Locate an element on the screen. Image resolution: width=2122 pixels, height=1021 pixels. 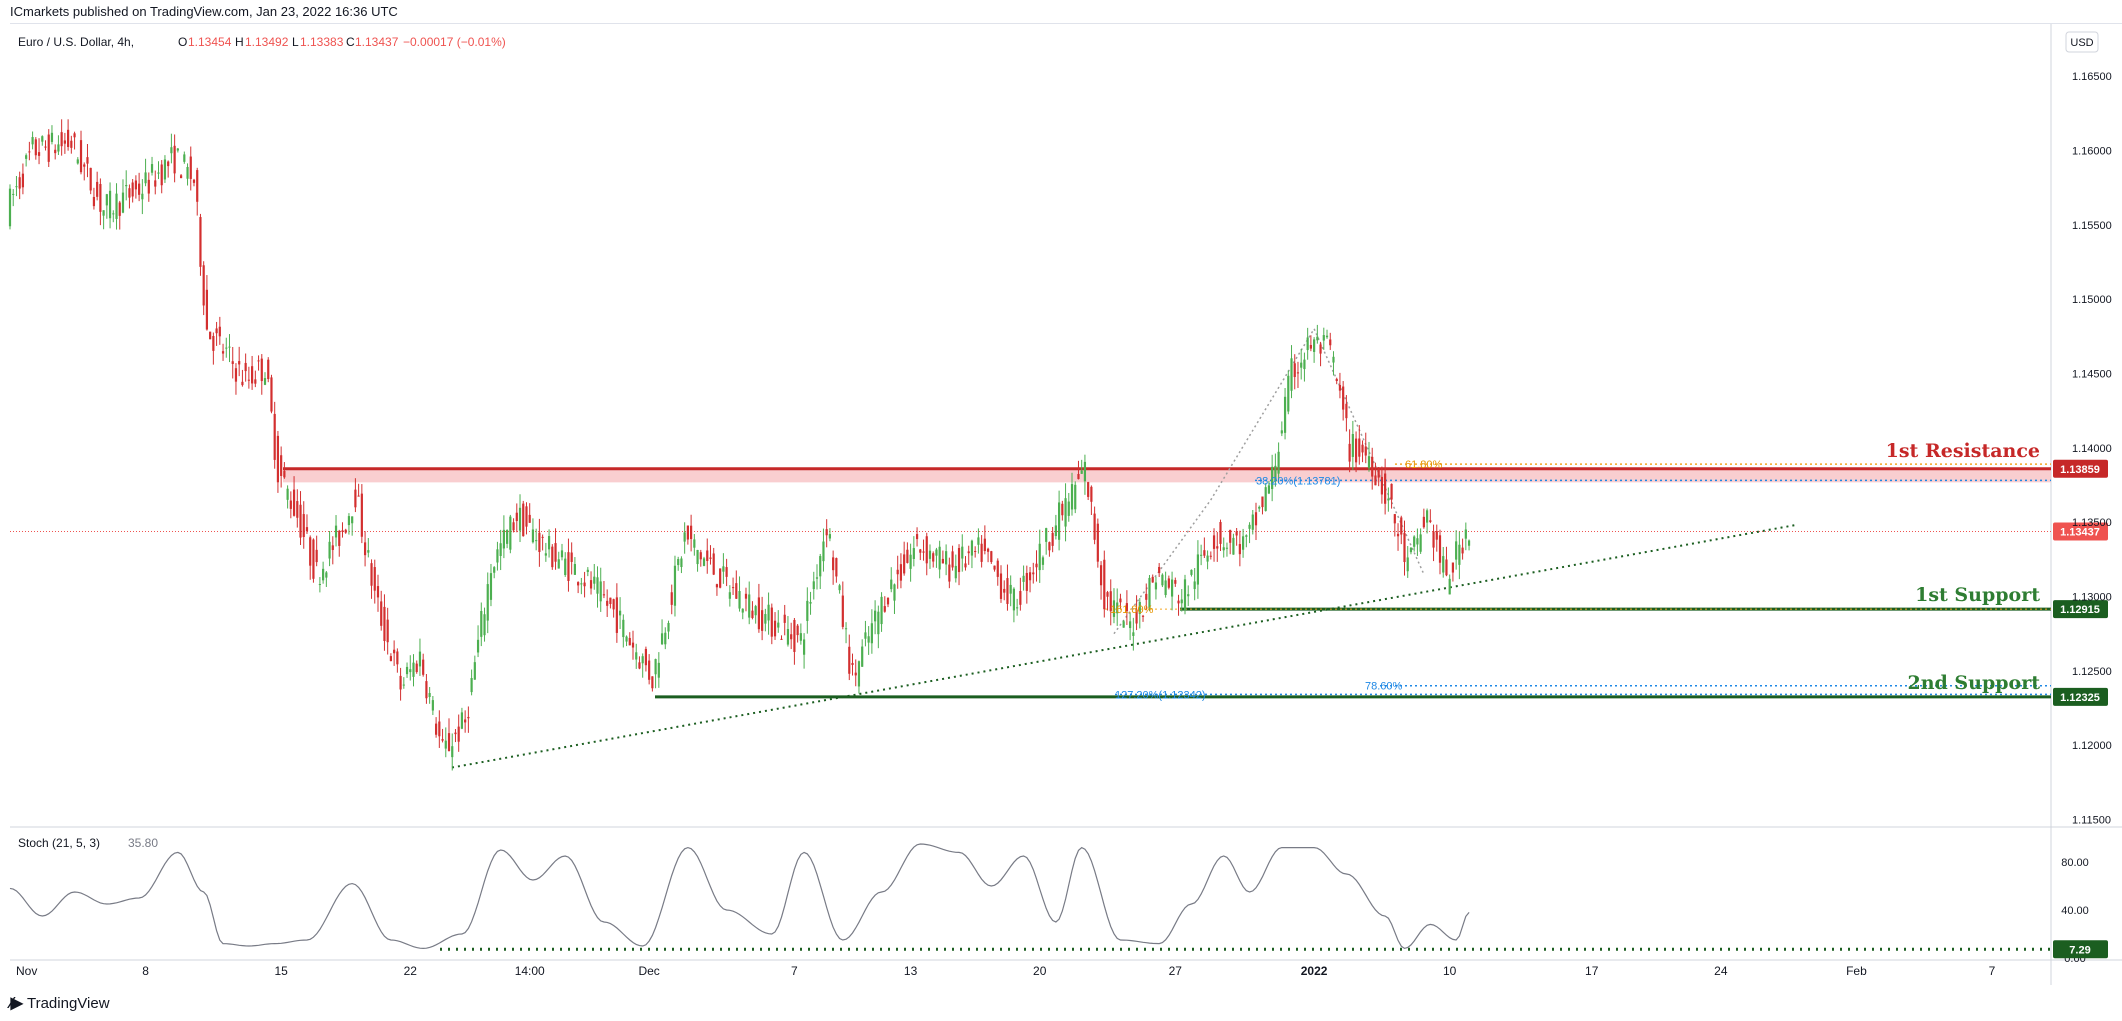
symbol-title: Euro / U.S. Dollar, 4h, is located at coordinates (76, 42).